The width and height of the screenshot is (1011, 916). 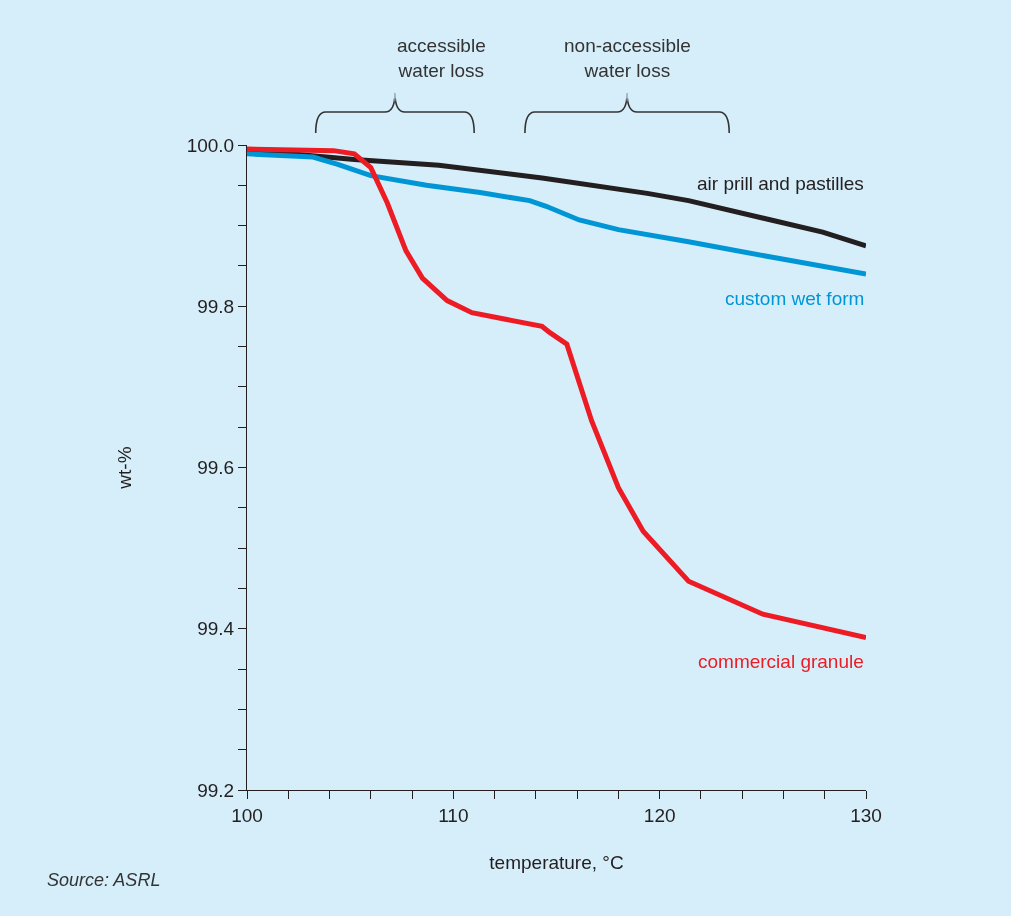 I want to click on y-axis-title: wt-%, so click(x=124, y=468).